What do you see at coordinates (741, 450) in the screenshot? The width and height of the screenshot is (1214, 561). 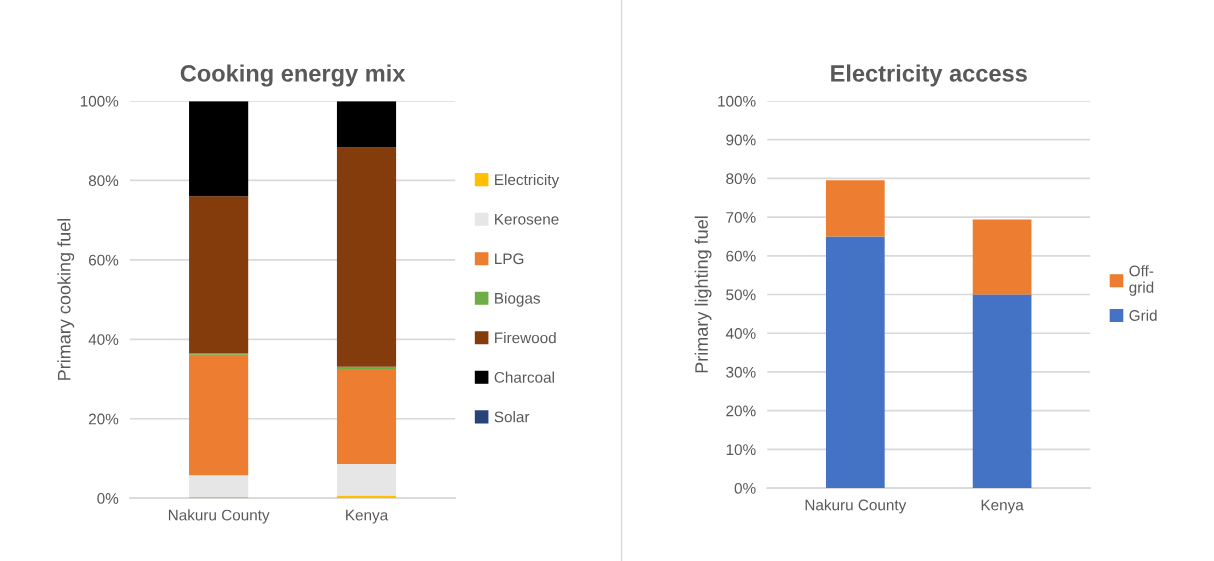 I see `y-tick-label: 10%` at bounding box center [741, 450].